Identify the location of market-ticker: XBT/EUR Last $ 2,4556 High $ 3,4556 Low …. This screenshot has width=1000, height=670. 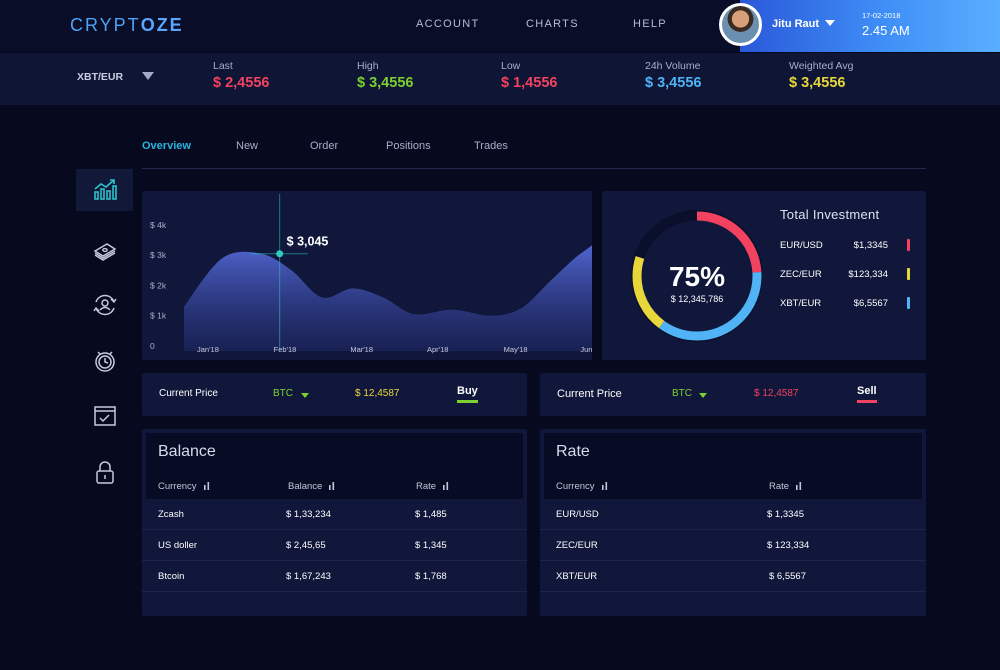
(500, 79).